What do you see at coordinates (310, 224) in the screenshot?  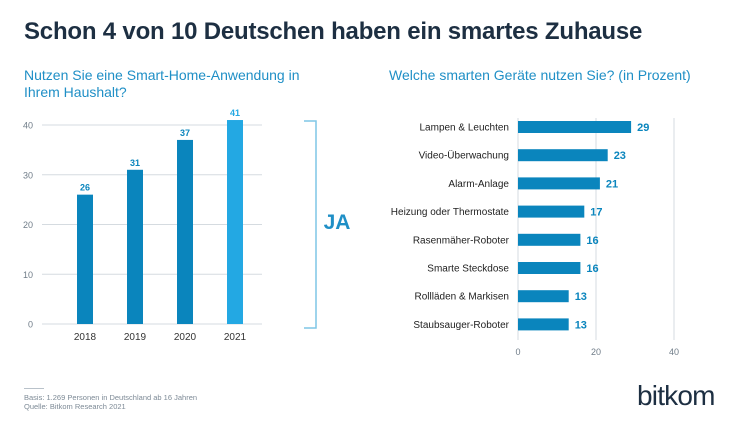 I see `ja-bracket` at bounding box center [310, 224].